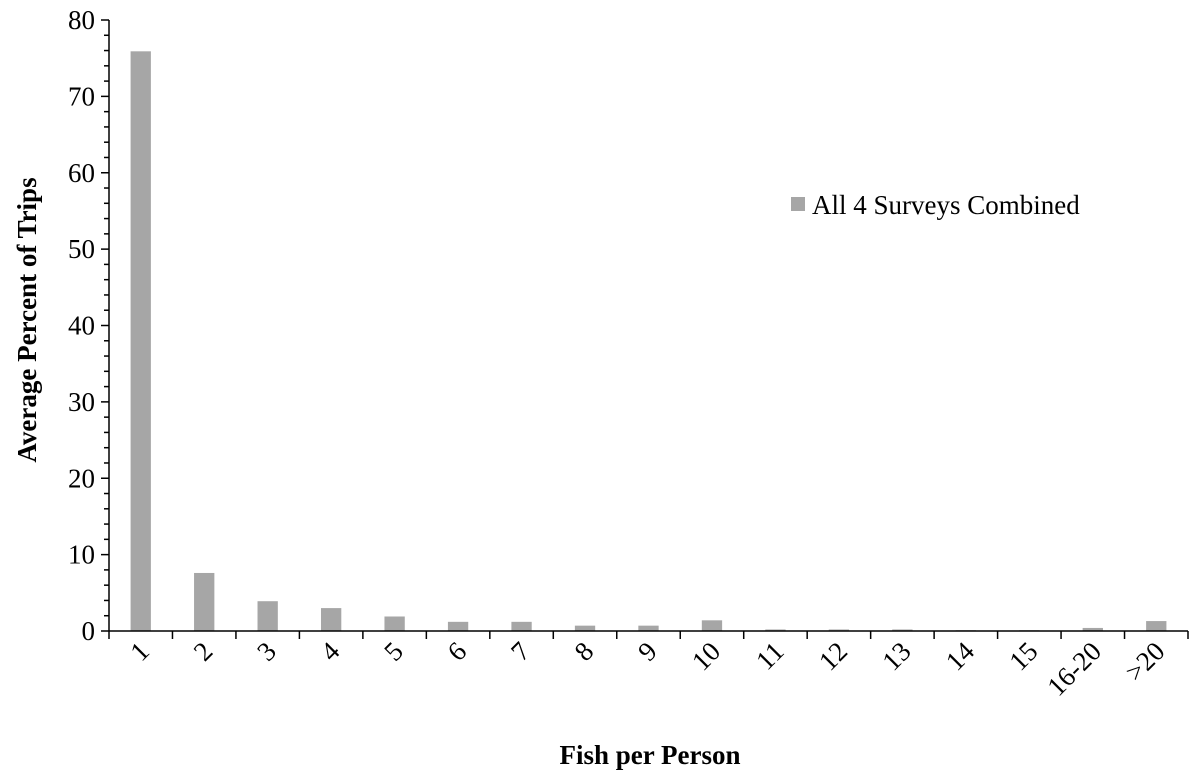  What do you see at coordinates (203, 651) in the screenshot?
I see `x-tick-label: 2` at bounding box center [203, 651].